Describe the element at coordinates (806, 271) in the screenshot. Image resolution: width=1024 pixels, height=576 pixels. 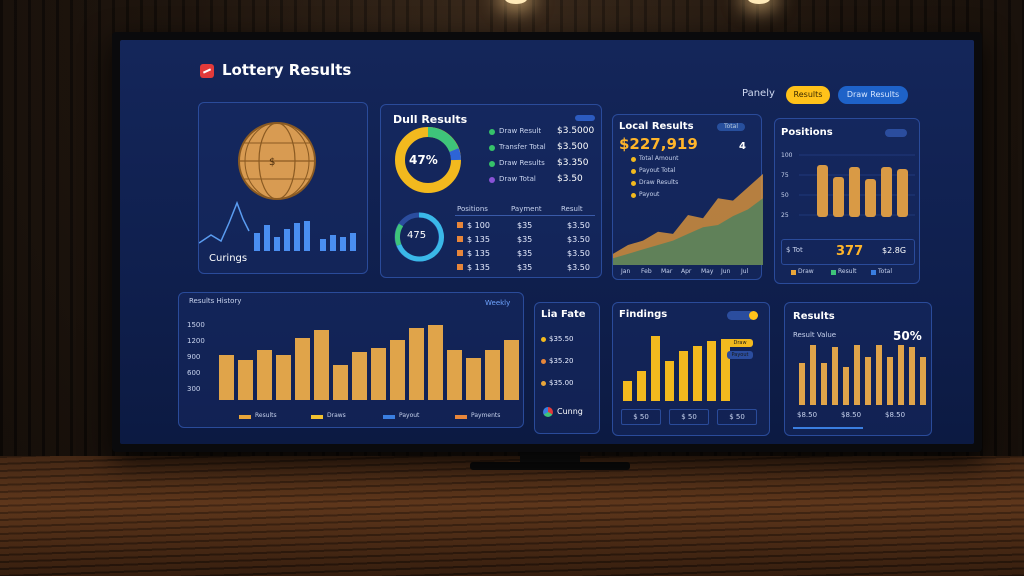
I see `legend-label: Draw` at that location.